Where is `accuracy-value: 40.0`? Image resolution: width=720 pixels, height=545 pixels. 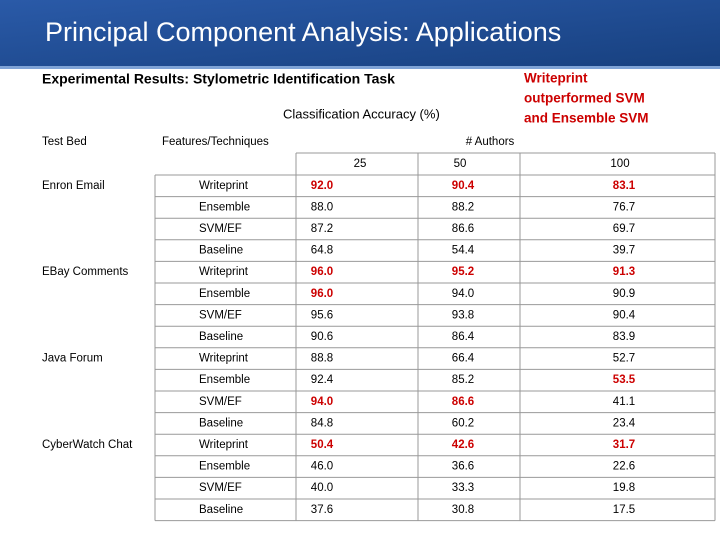
accuracy-value: 40.0 is located at coordinates (322, 488).